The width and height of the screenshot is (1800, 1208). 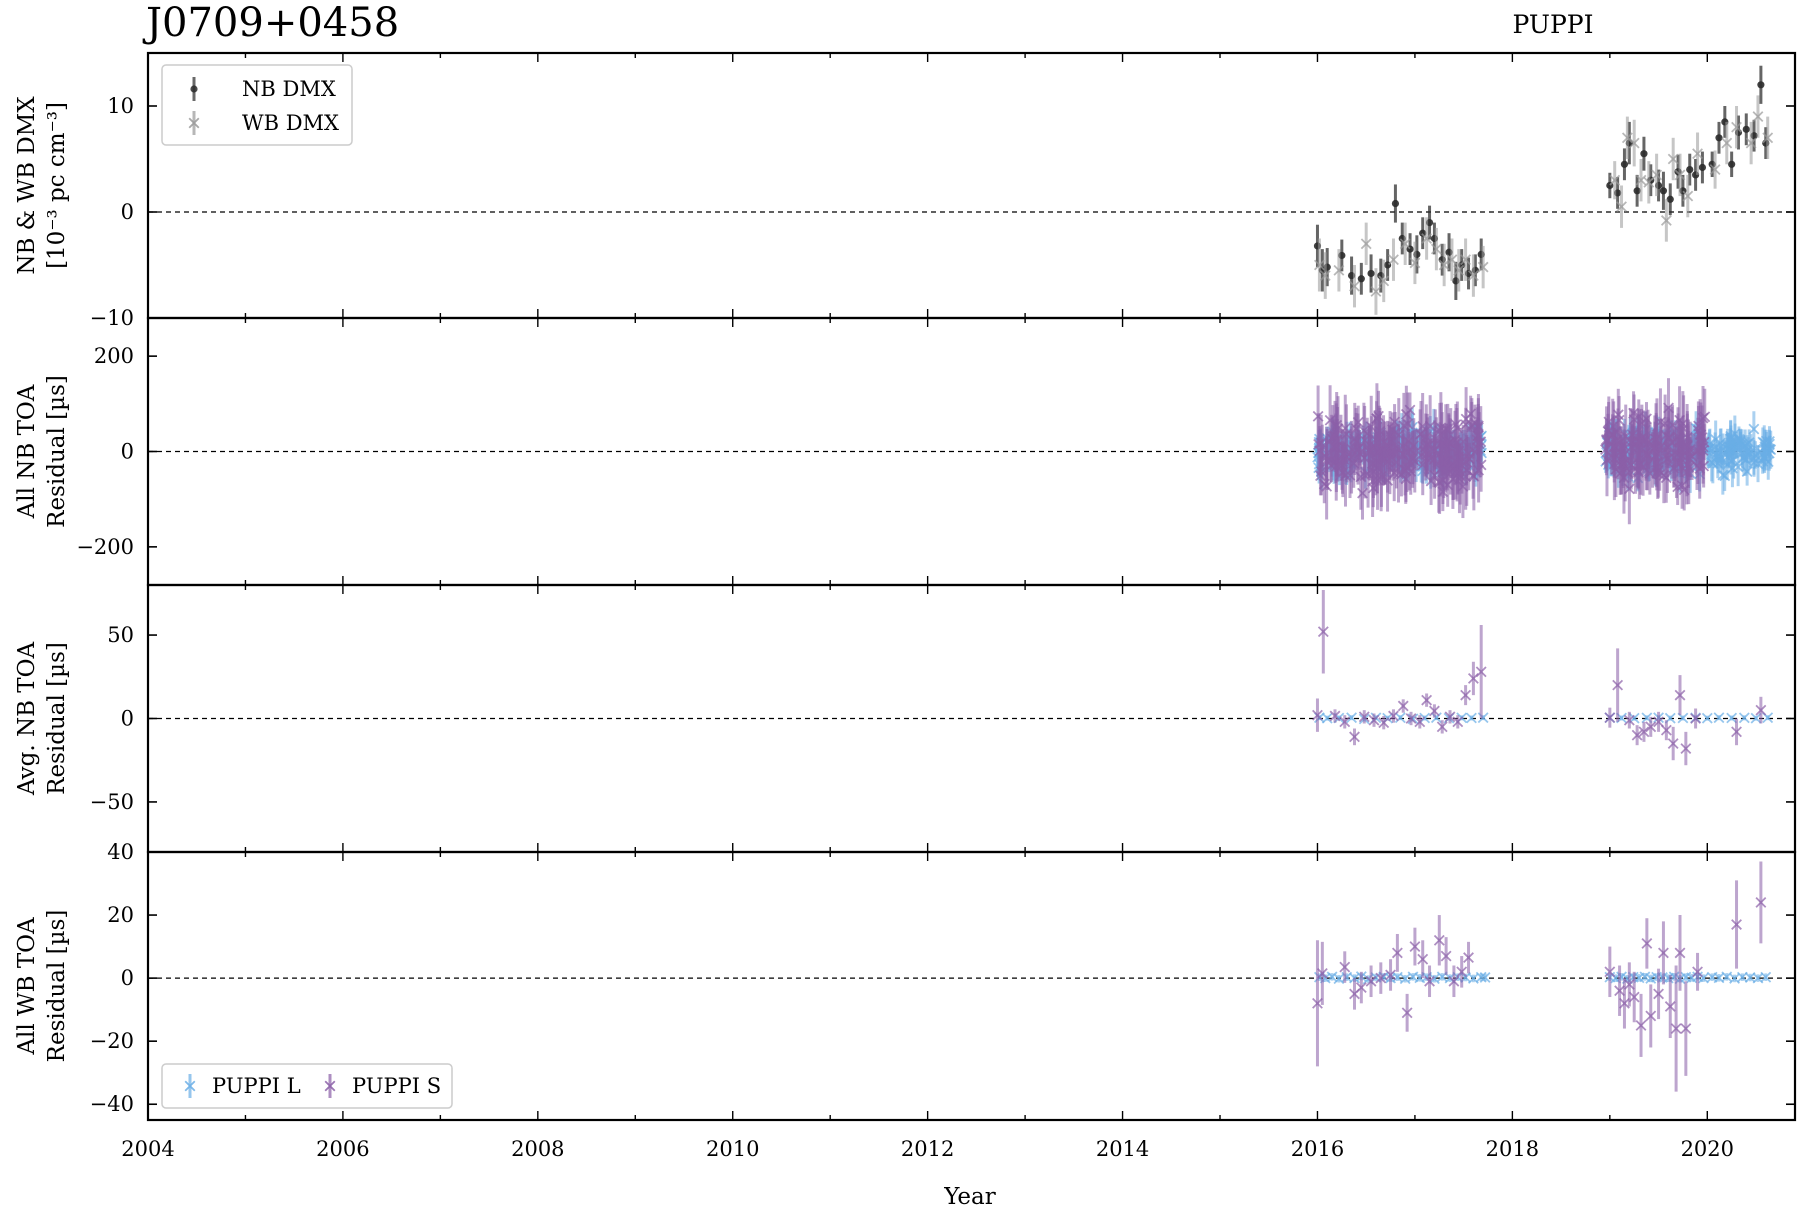 What do you see at coordinates (289, 89) in the screenshot?
I see `legend-label: NB DMX` at bounding box center [289, 89].